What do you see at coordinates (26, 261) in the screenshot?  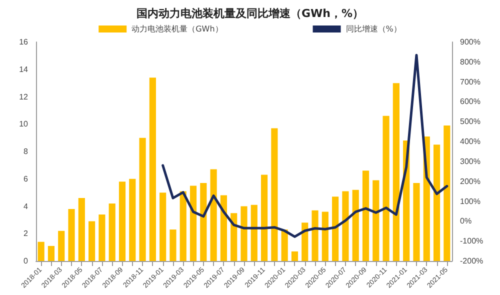 I see `y-tick-label: 0` at bounding box center [26, 261].